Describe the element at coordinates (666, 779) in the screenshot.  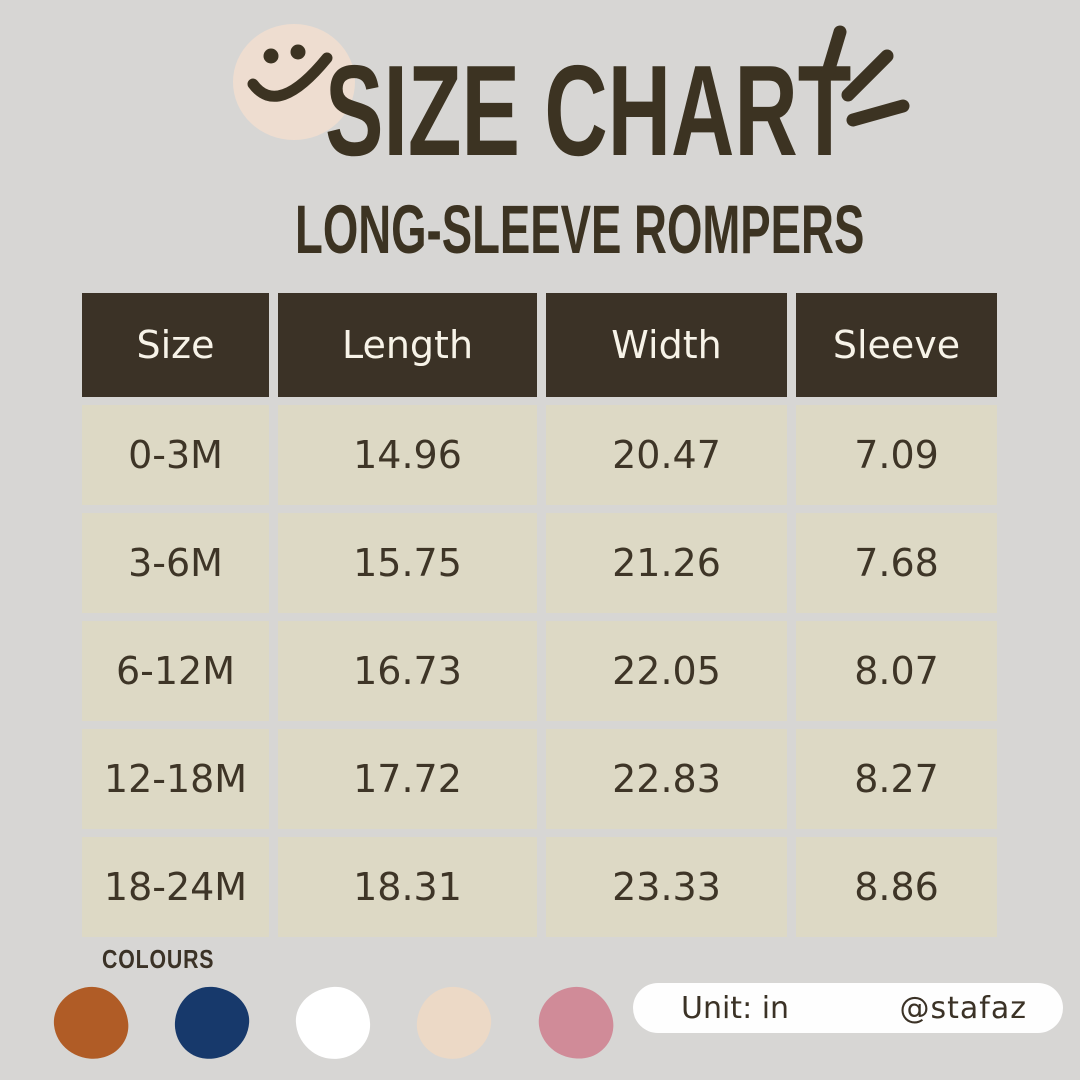
I see `table-cell-width: 22.83` at that location.